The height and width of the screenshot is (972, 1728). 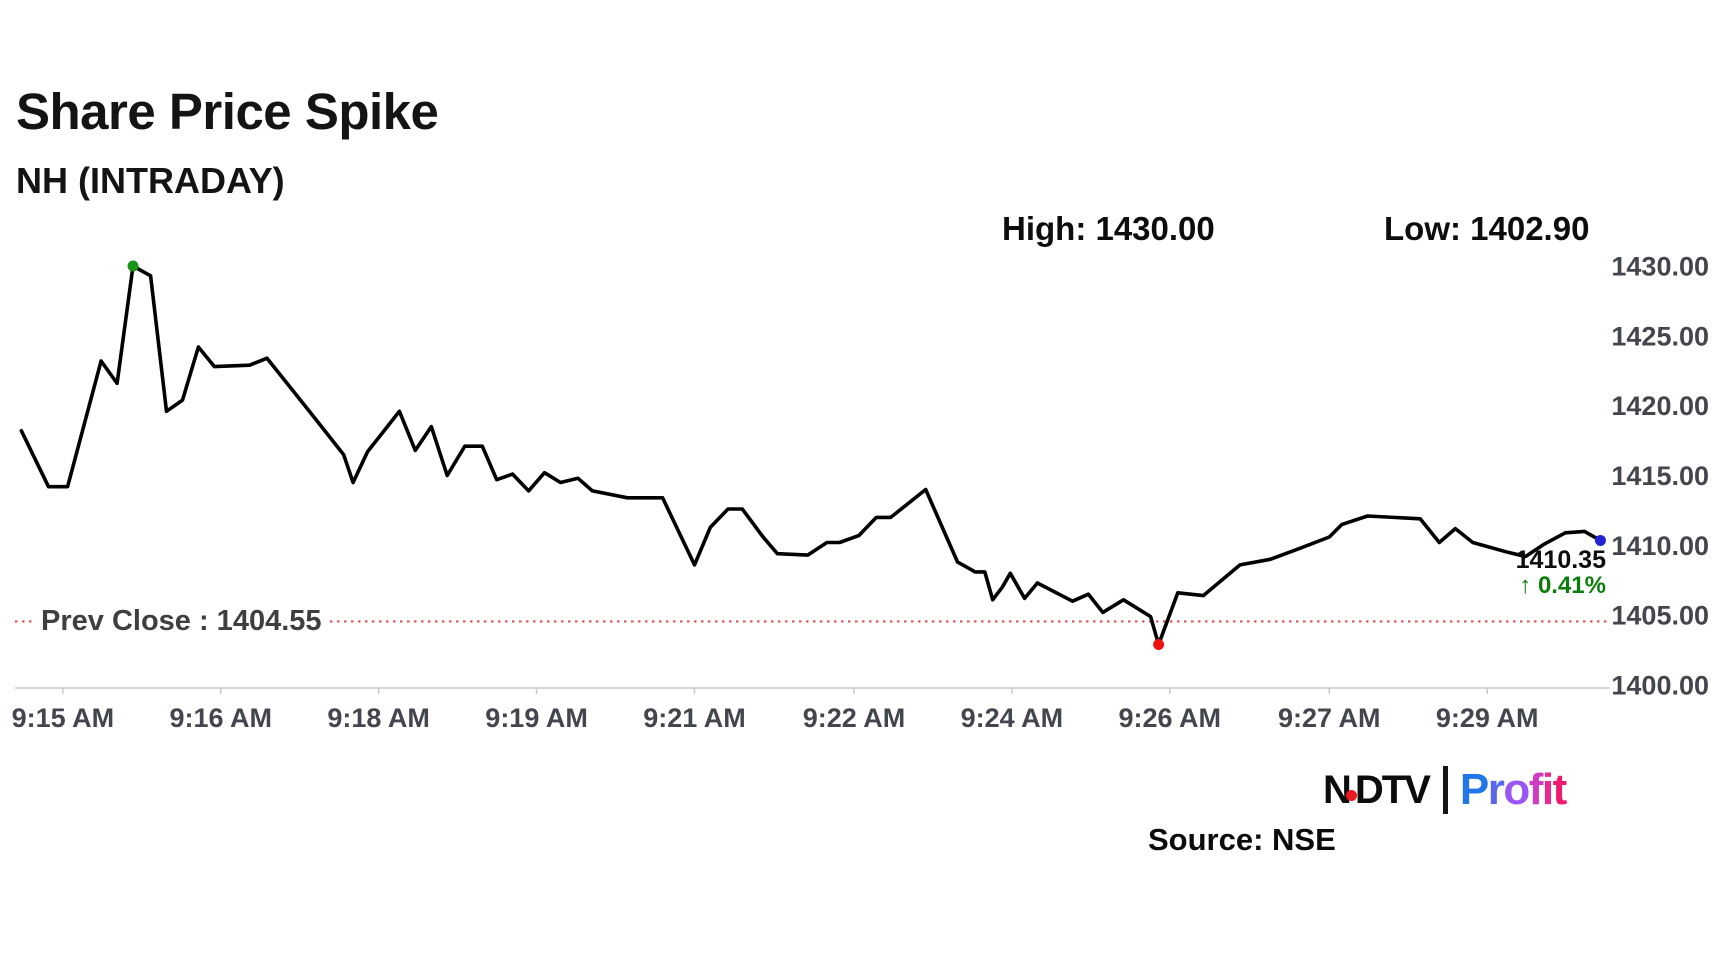 I want to click on low-marker-dot, so click(x=1159, y=644).